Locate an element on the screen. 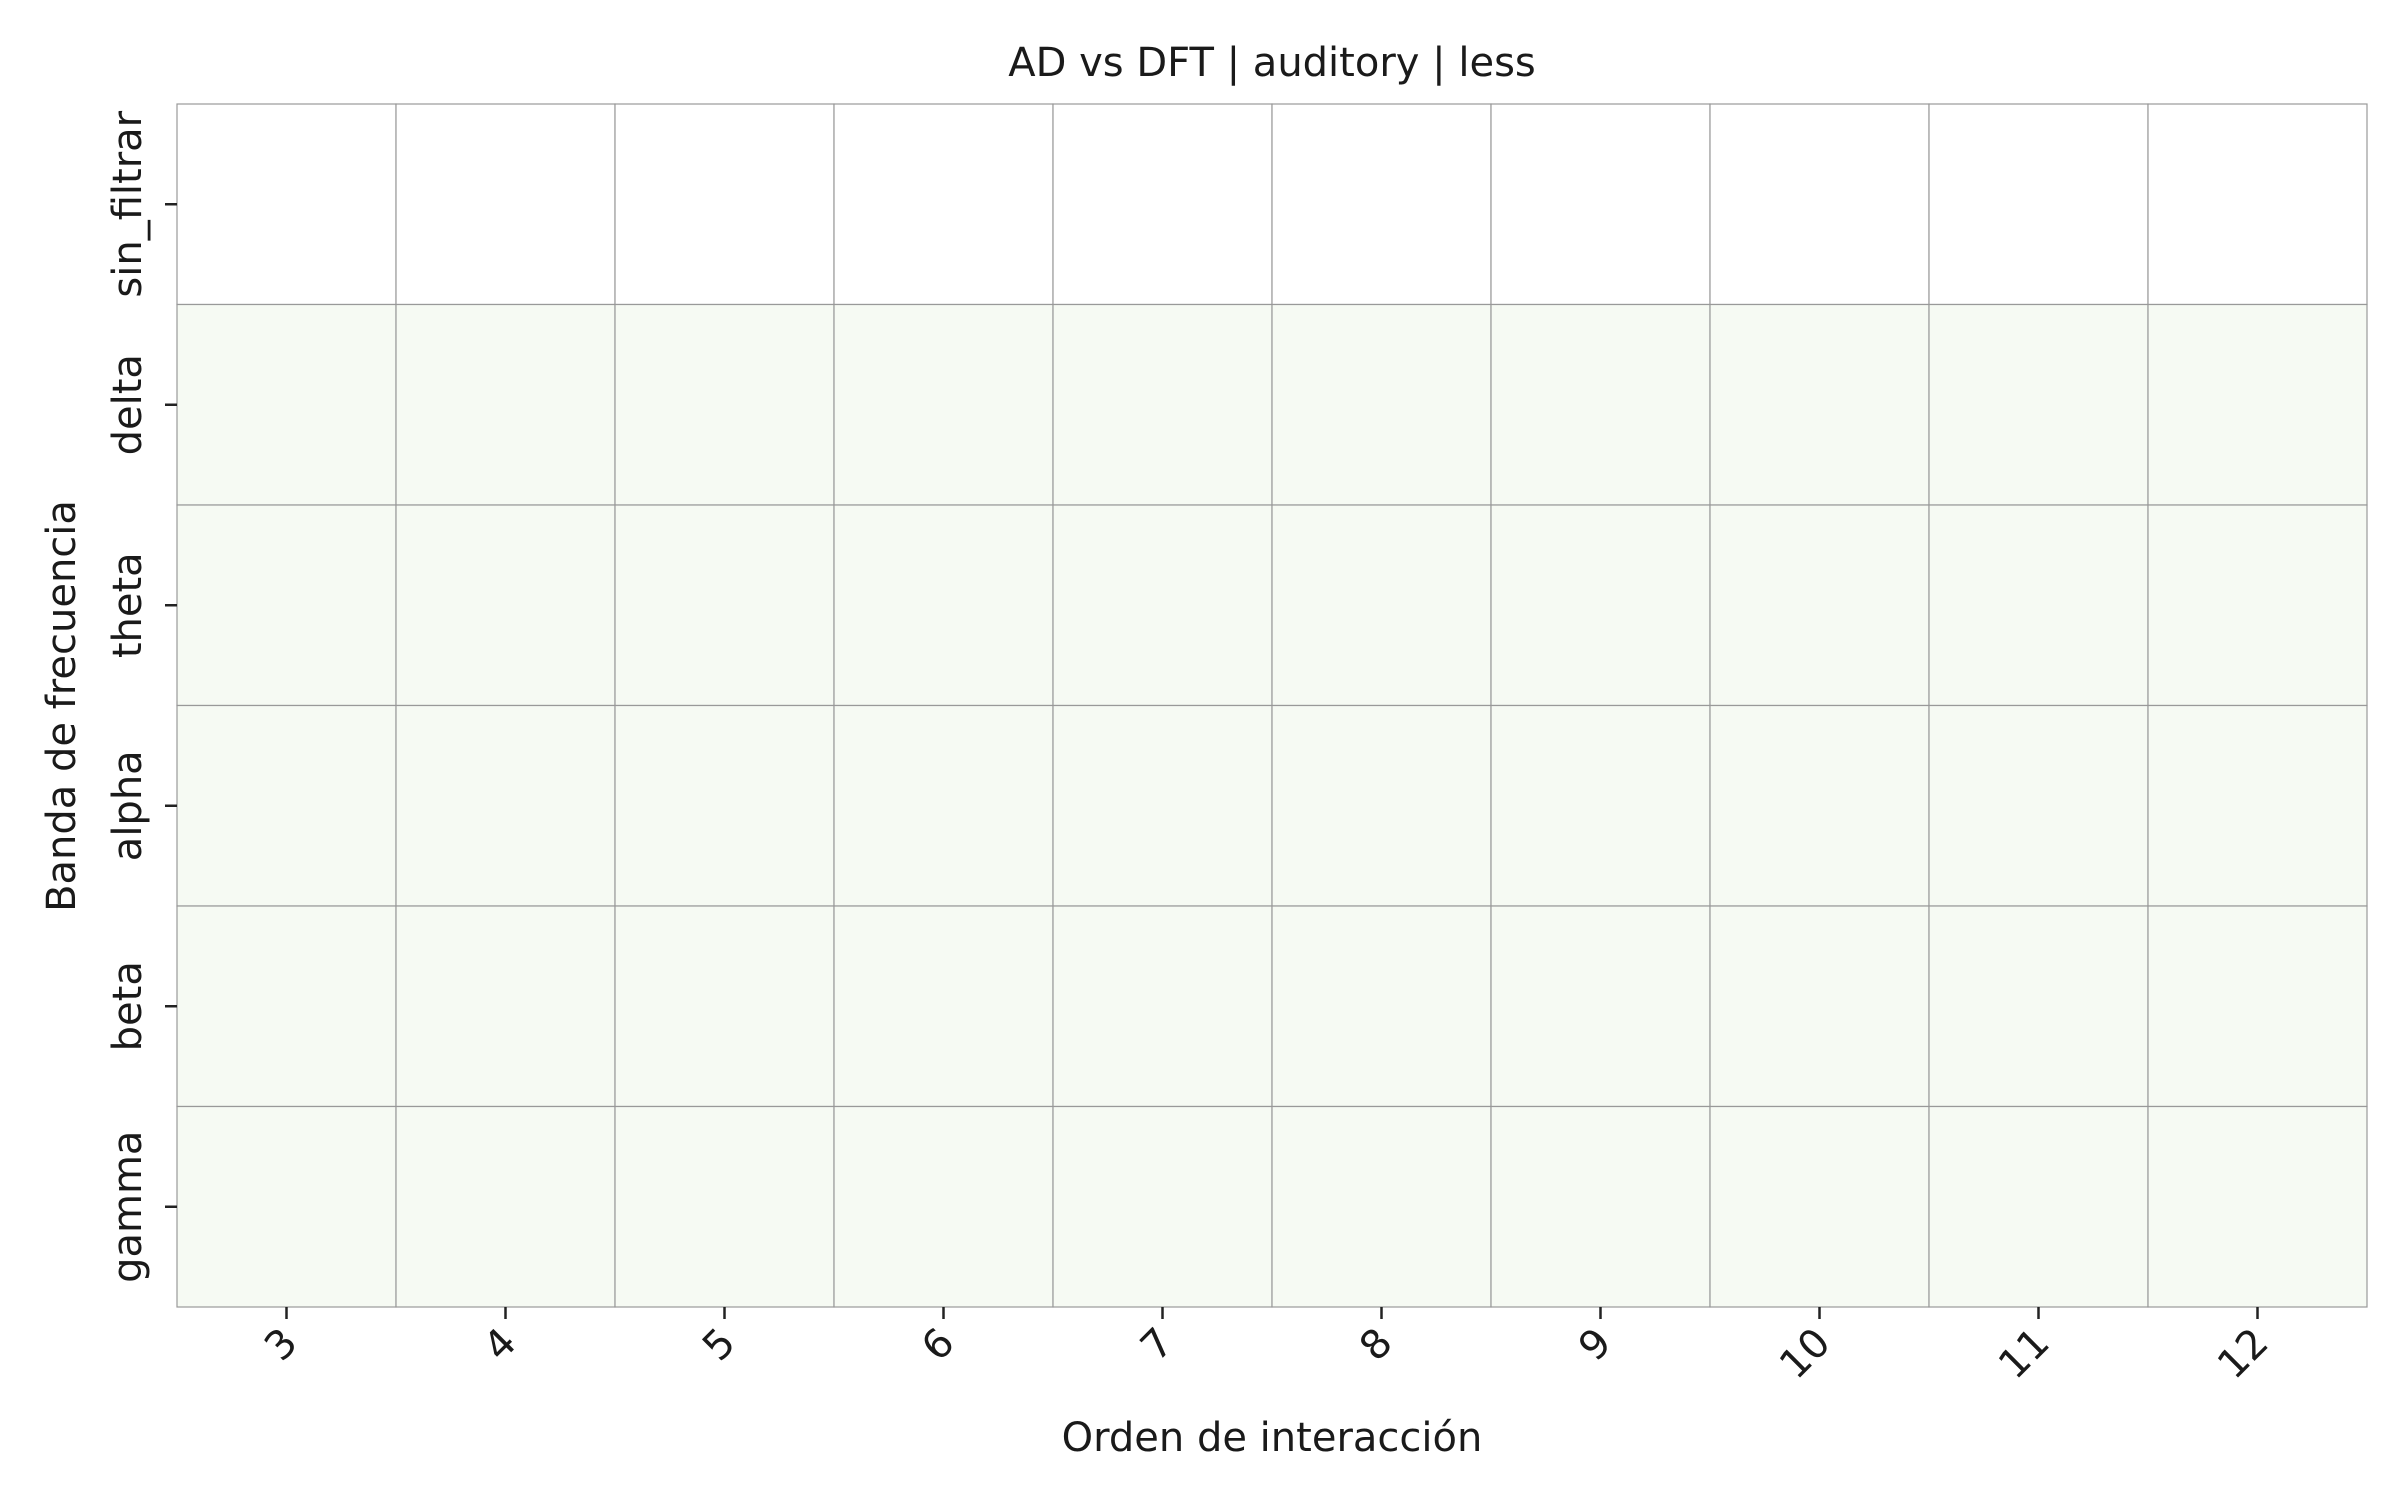  x-tick-label: 10 is located at coordinates (1805, 1354).